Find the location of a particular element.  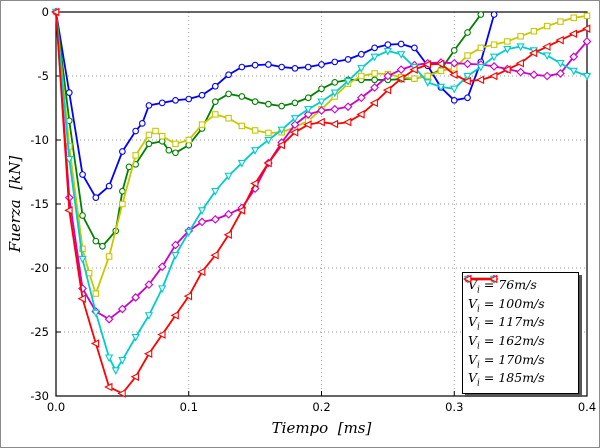

y-tick-label: -30 is located at coordinates (39, 396).